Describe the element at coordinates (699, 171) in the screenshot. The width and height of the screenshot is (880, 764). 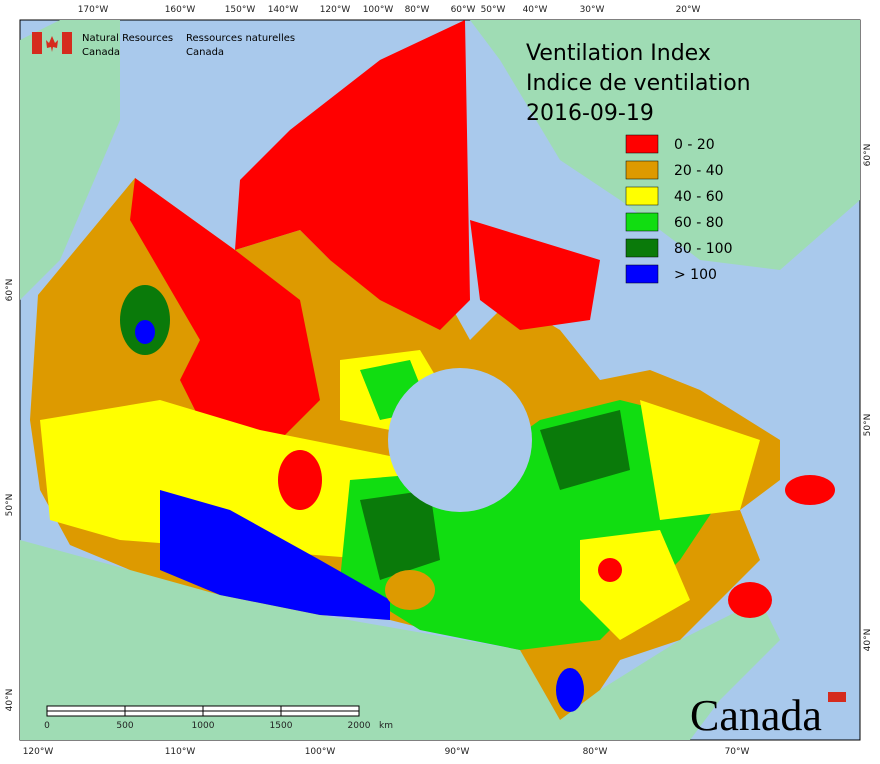
I see `legend-label: 20 - 40` at that location.